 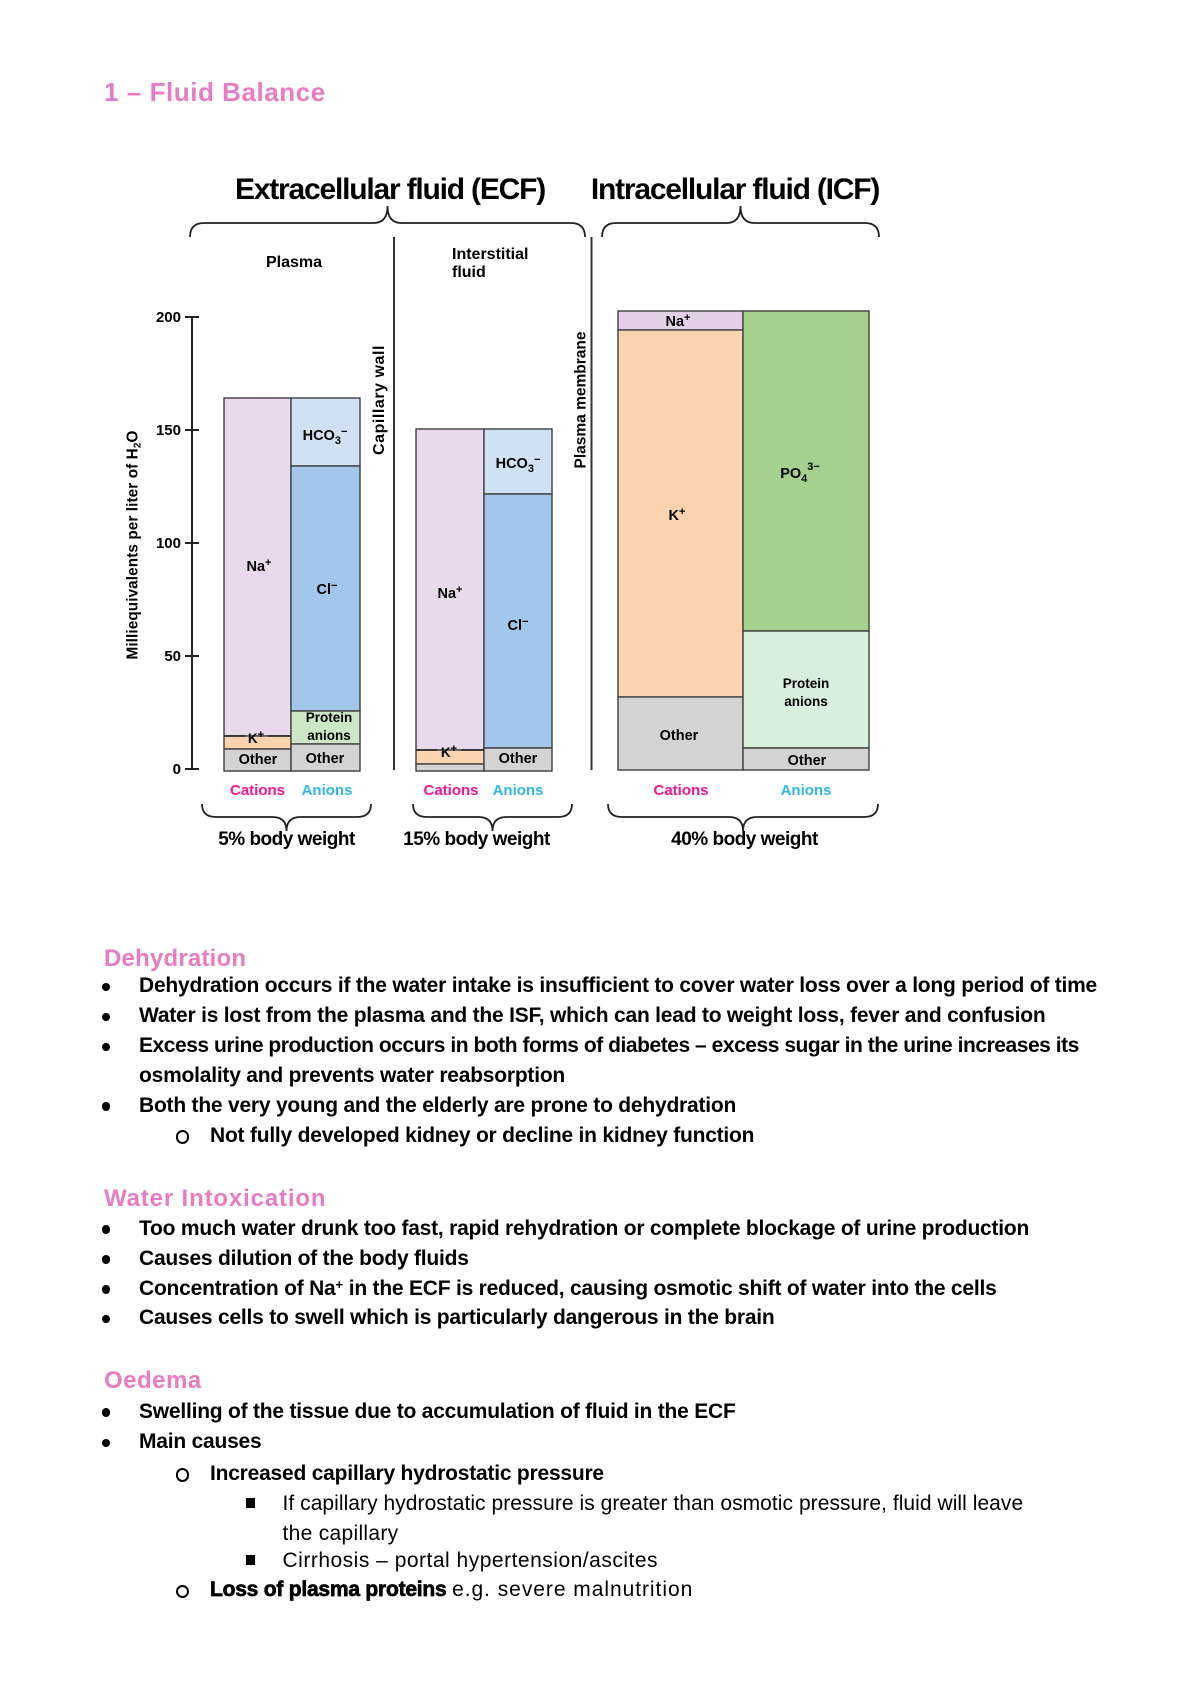 I want to click on svg-text: 15% body weight, so click(x=477, y=839).